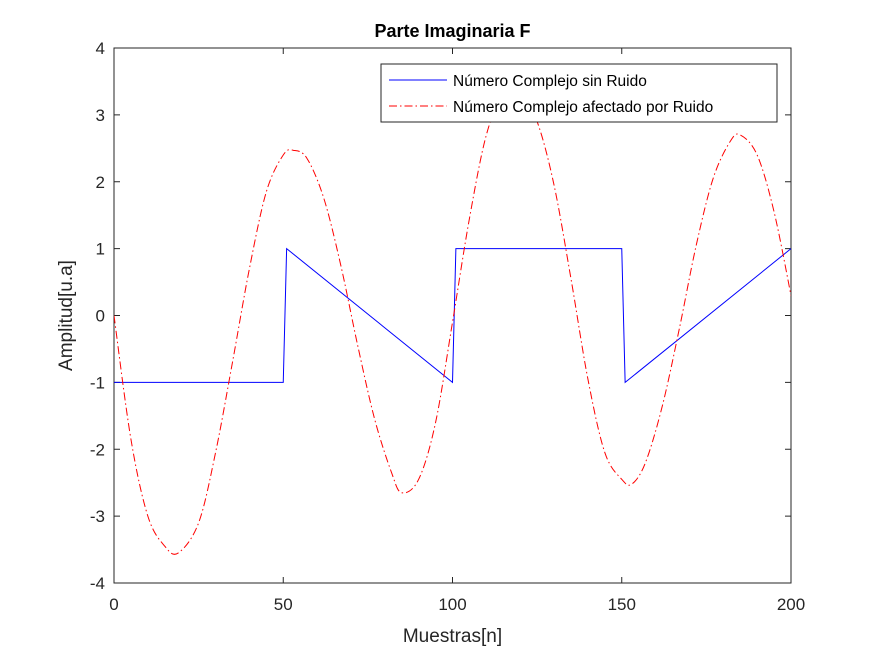 Image resolution: width=875 pixels, height=656 pixels. Describe the element at coordinates (583, 107) in the screenshot. I see `legend-label-2: Número Complejo afectado por Ruido` at that location.